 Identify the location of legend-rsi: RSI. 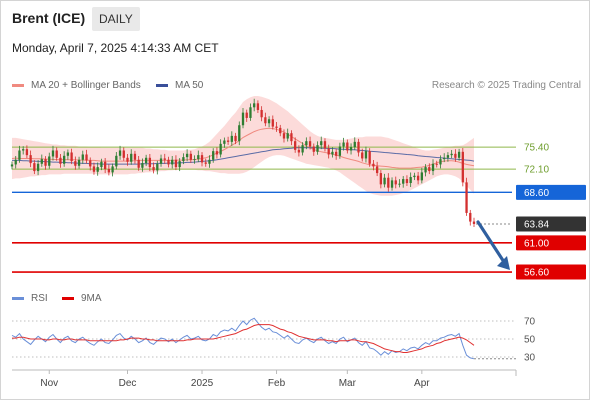
(30, 298).